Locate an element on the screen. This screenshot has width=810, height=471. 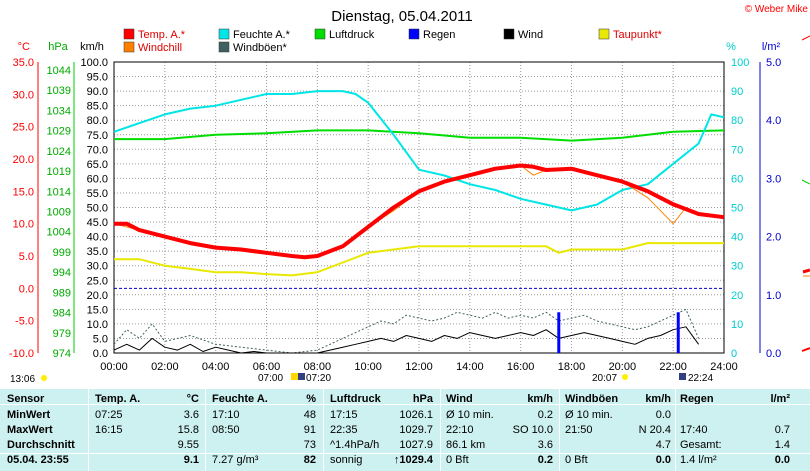
pressure-tick-label: 1009 is located at coordinates (59, 213).